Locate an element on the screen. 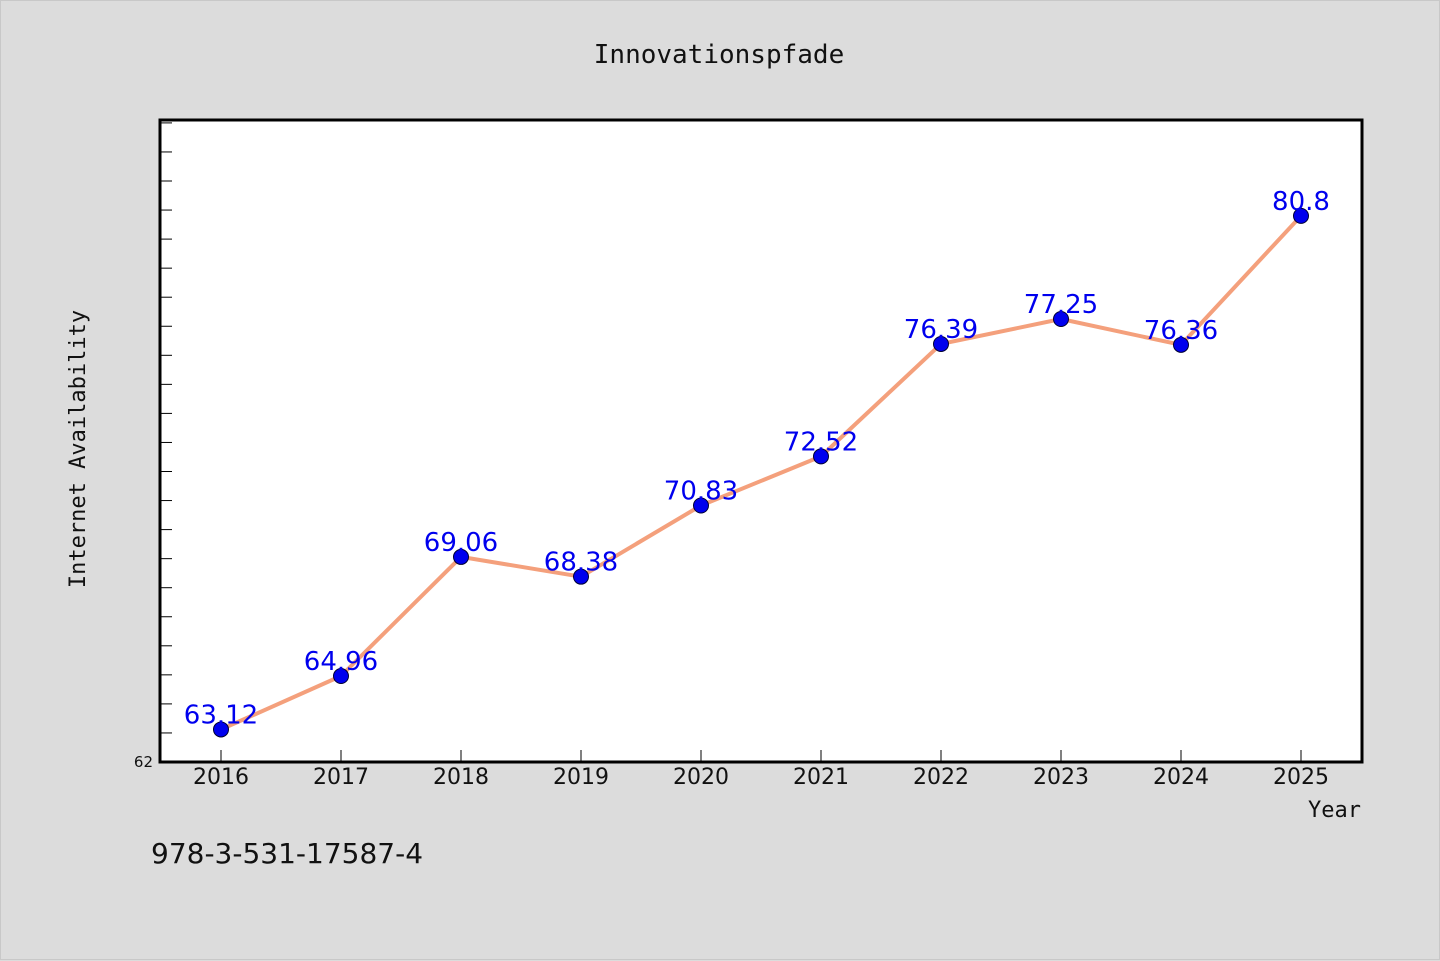  x-axis-title: Year is located at coordinates (1334, 810).